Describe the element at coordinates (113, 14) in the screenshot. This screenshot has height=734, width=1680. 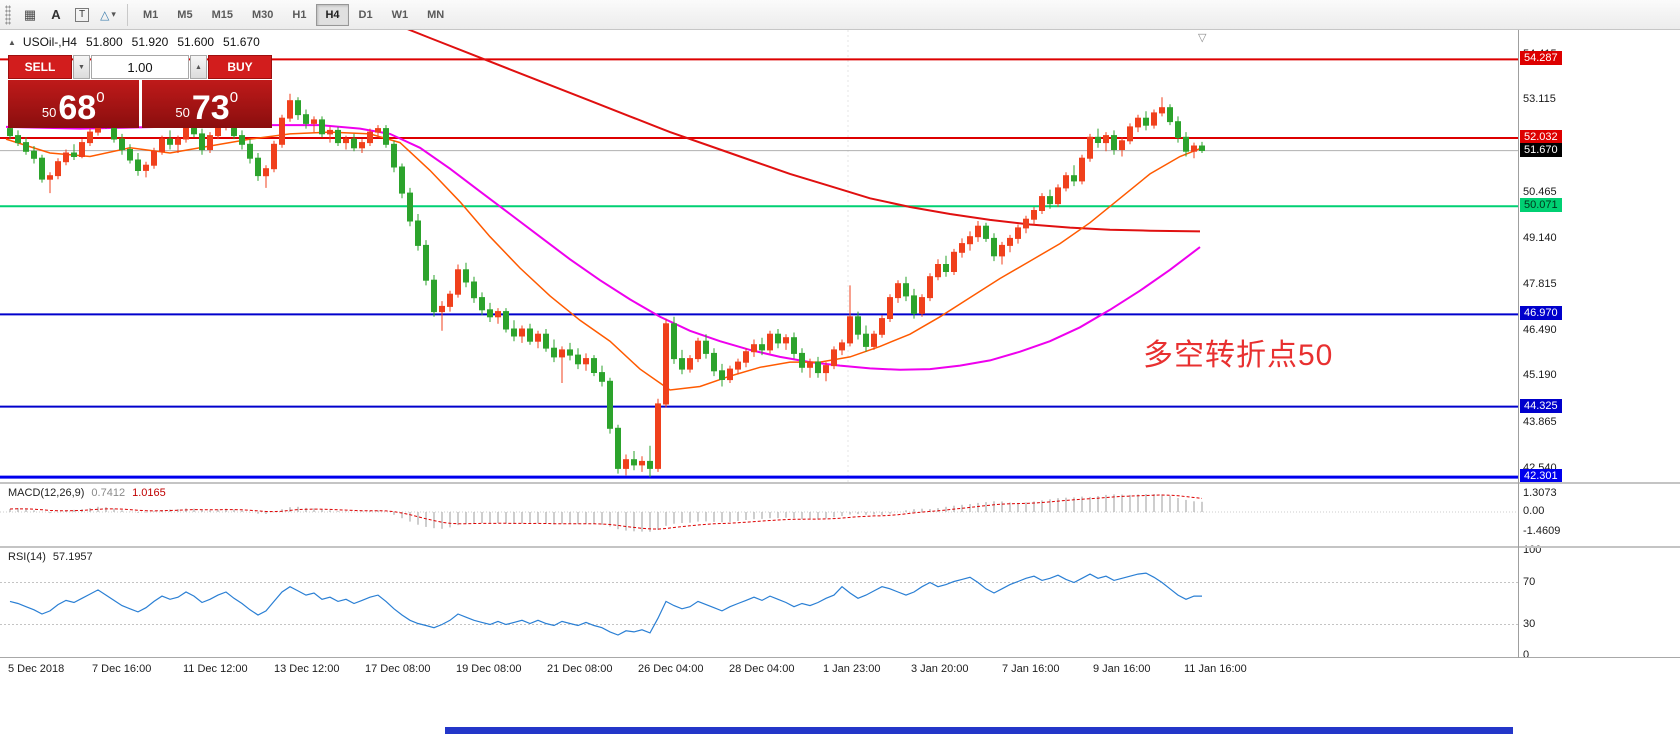
I see `chevron-down-icon: ▾` at that location.